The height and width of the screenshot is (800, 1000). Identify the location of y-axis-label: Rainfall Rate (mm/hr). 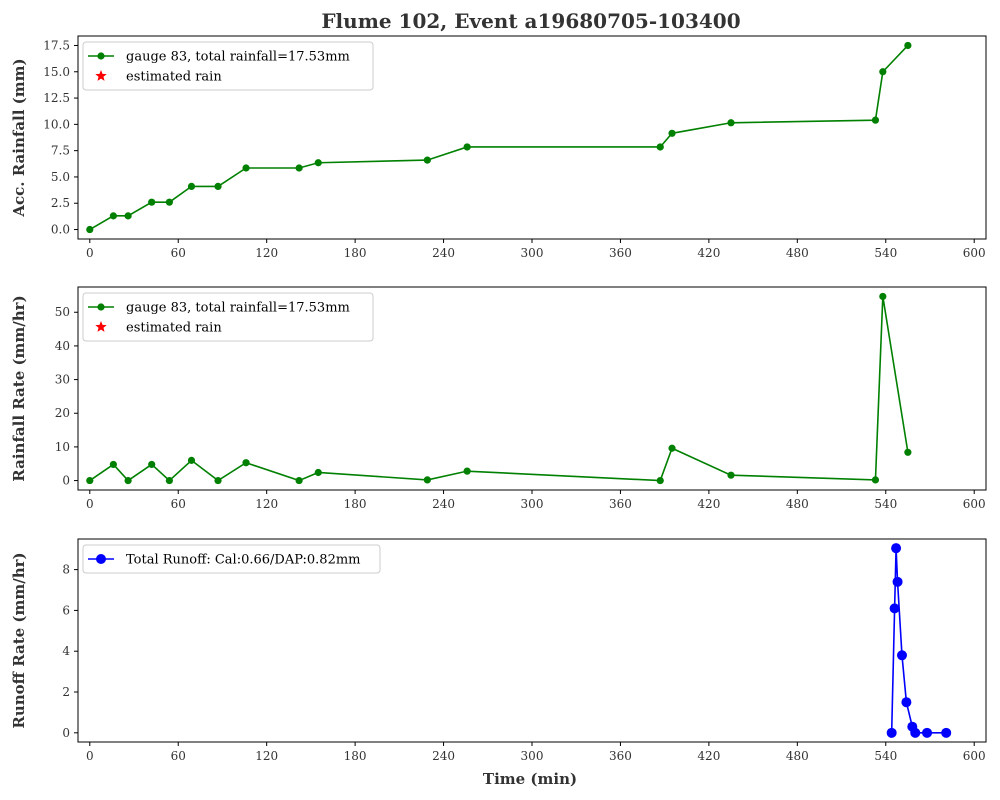
(19, 388).